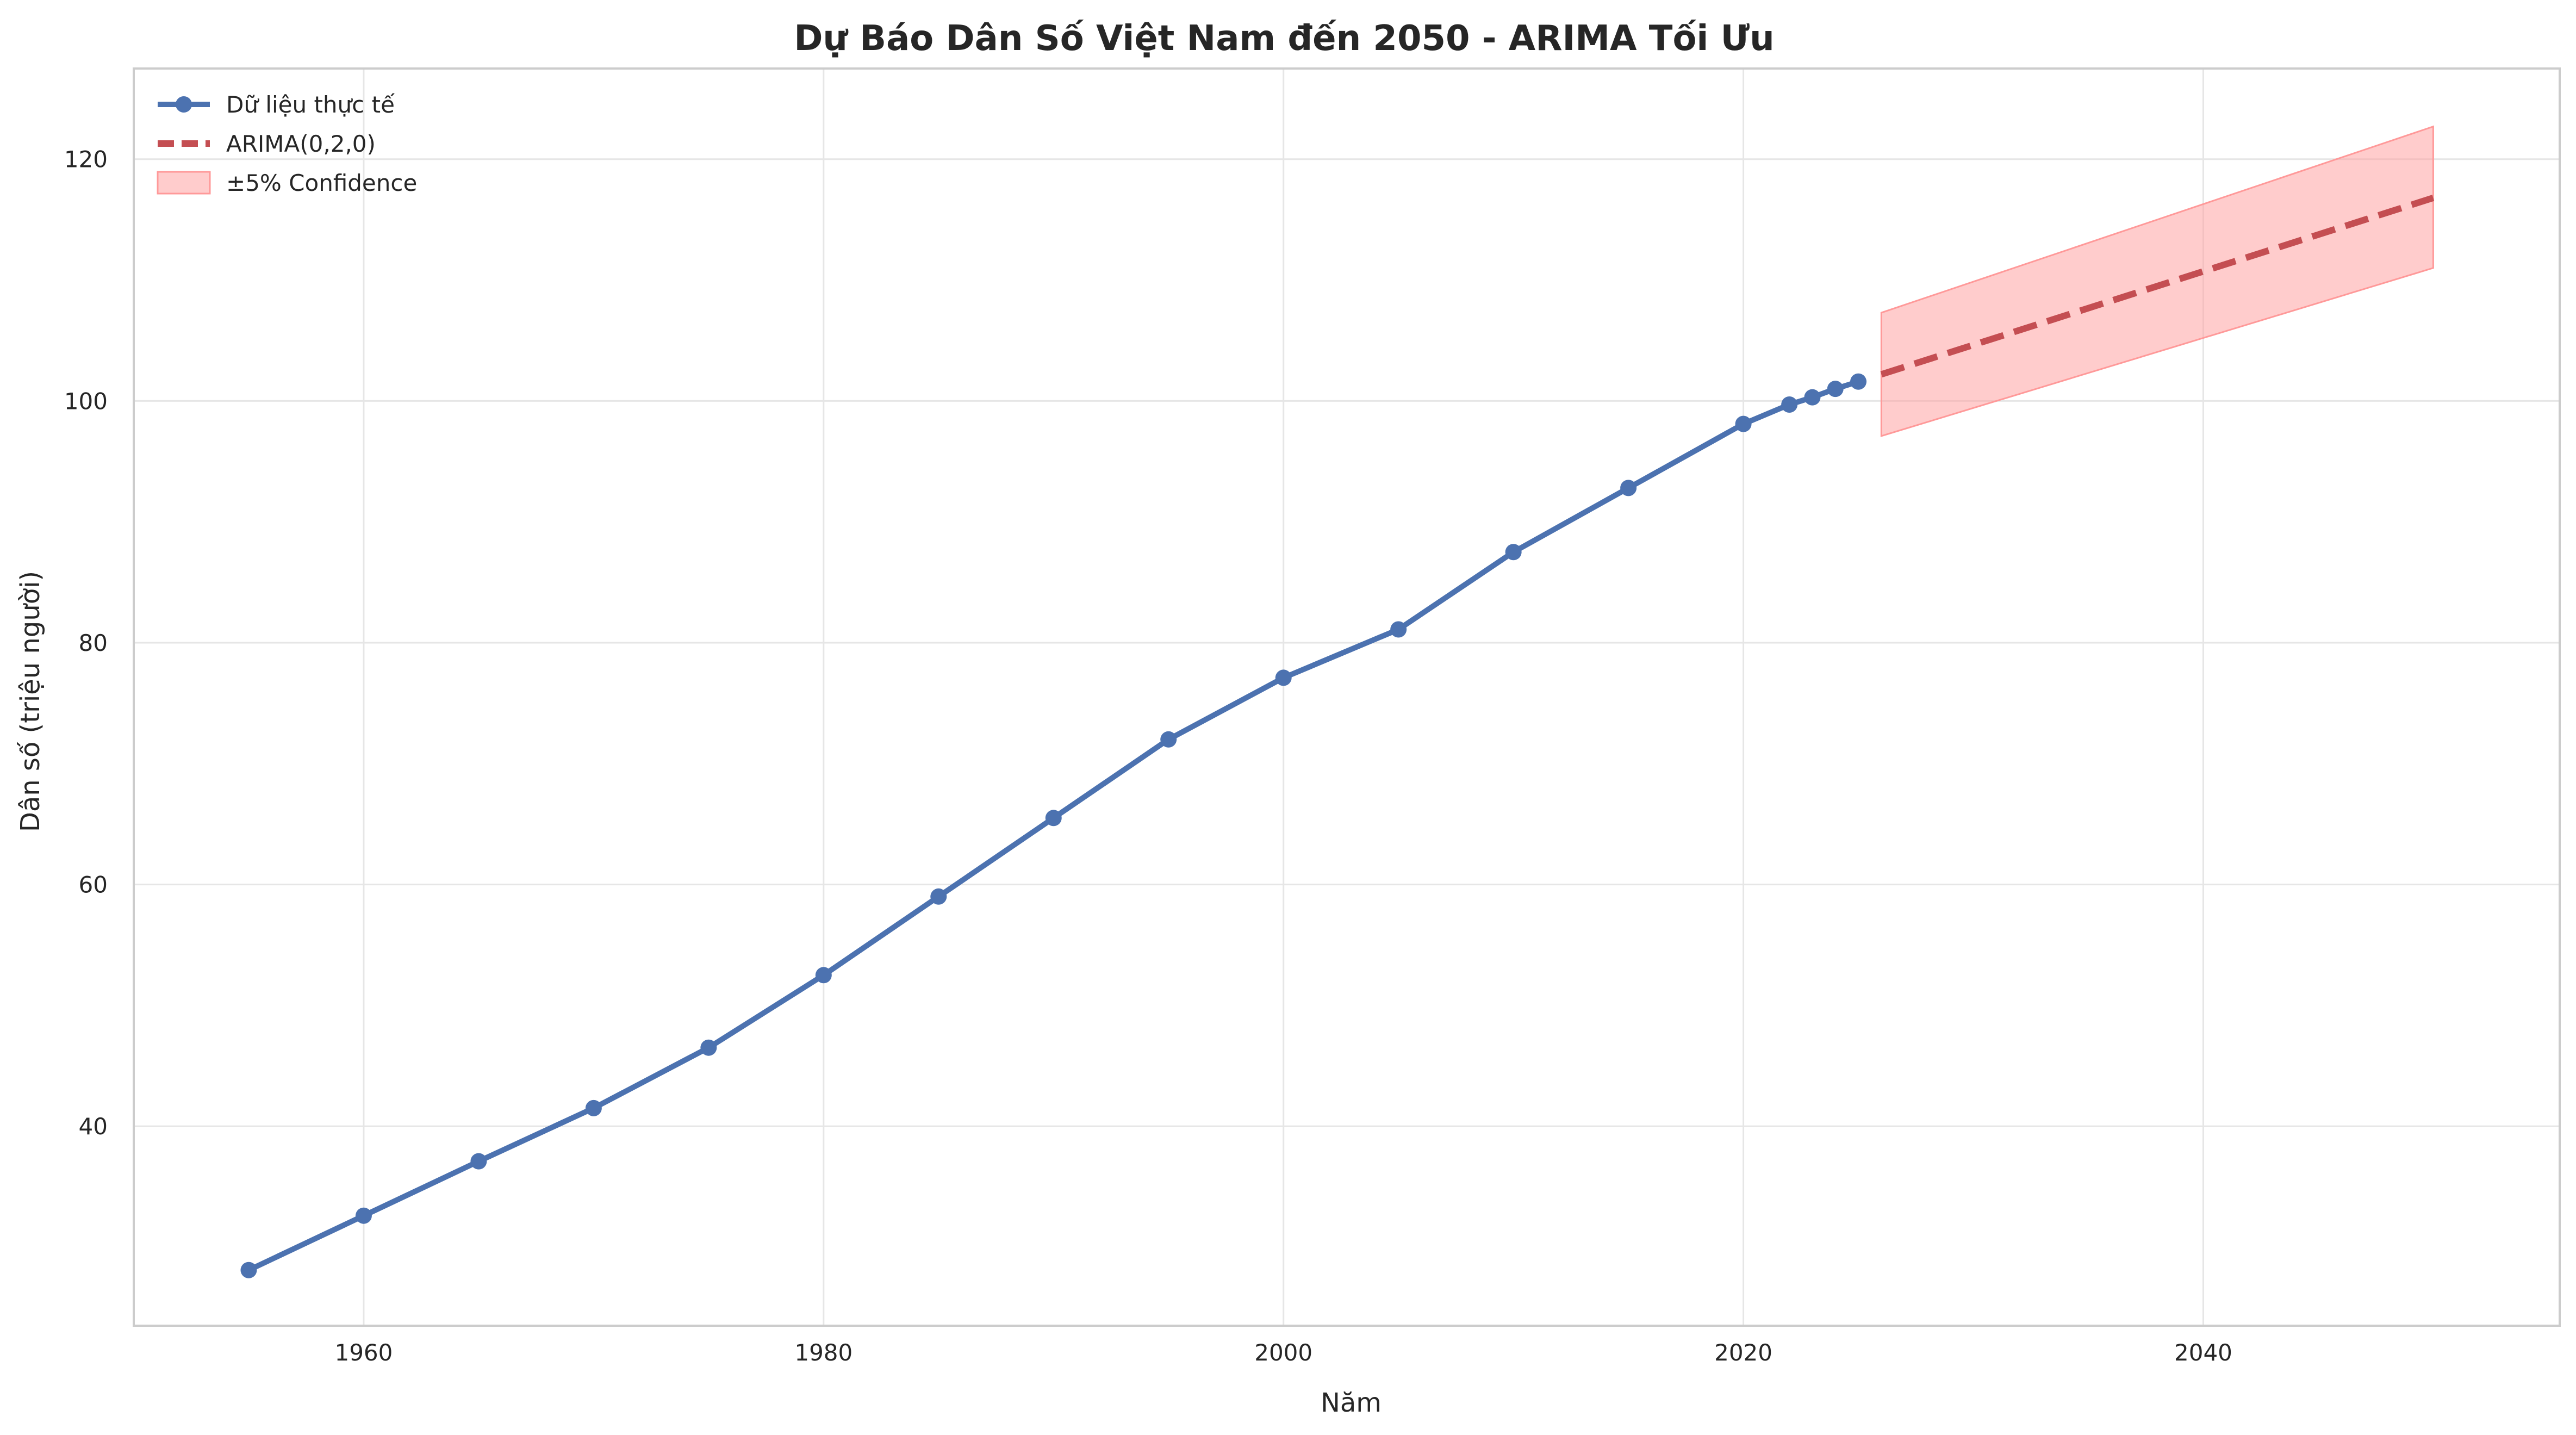  I want to click on x-tick-label: 2040, so click(2203, 1352).